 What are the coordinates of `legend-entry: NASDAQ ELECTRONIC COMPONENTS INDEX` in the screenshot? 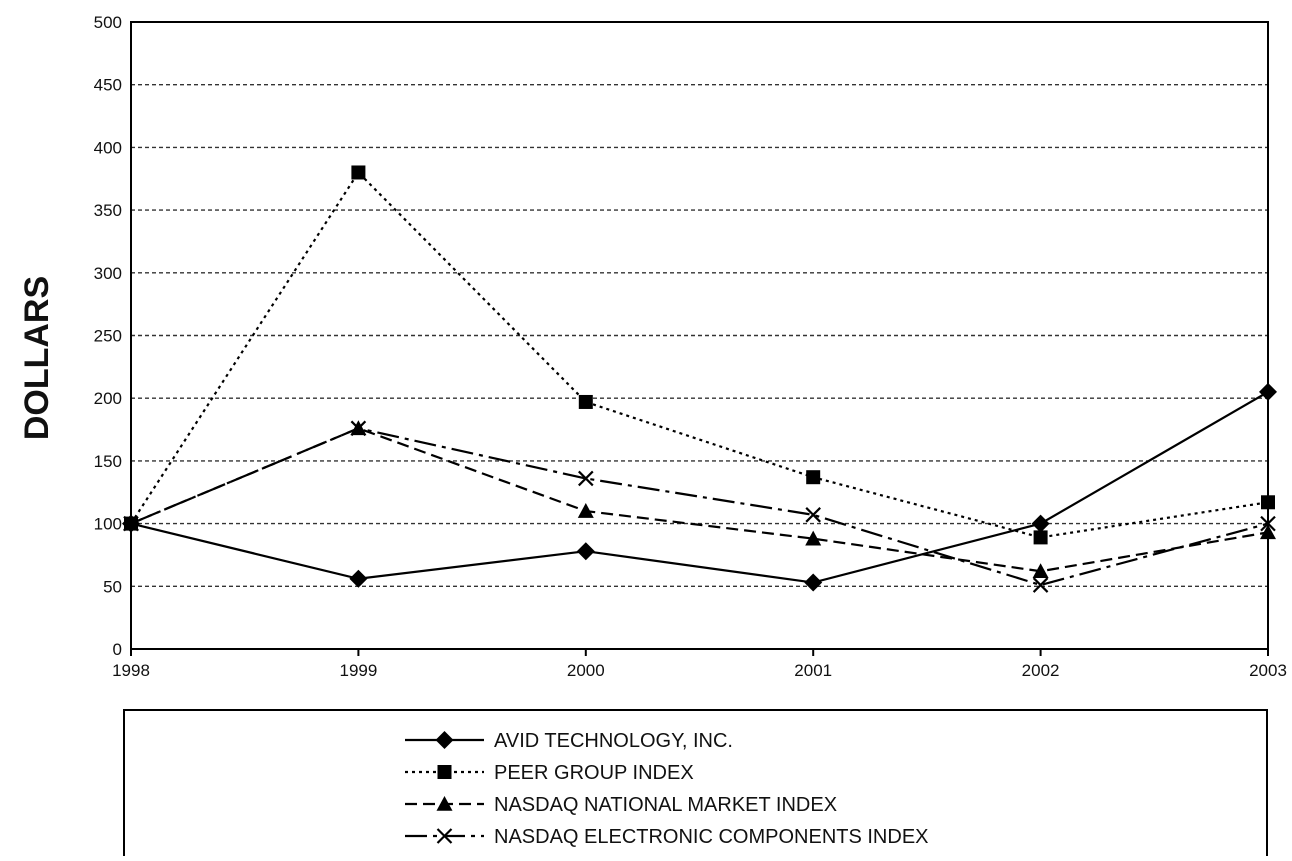 It's located at (667, 837).